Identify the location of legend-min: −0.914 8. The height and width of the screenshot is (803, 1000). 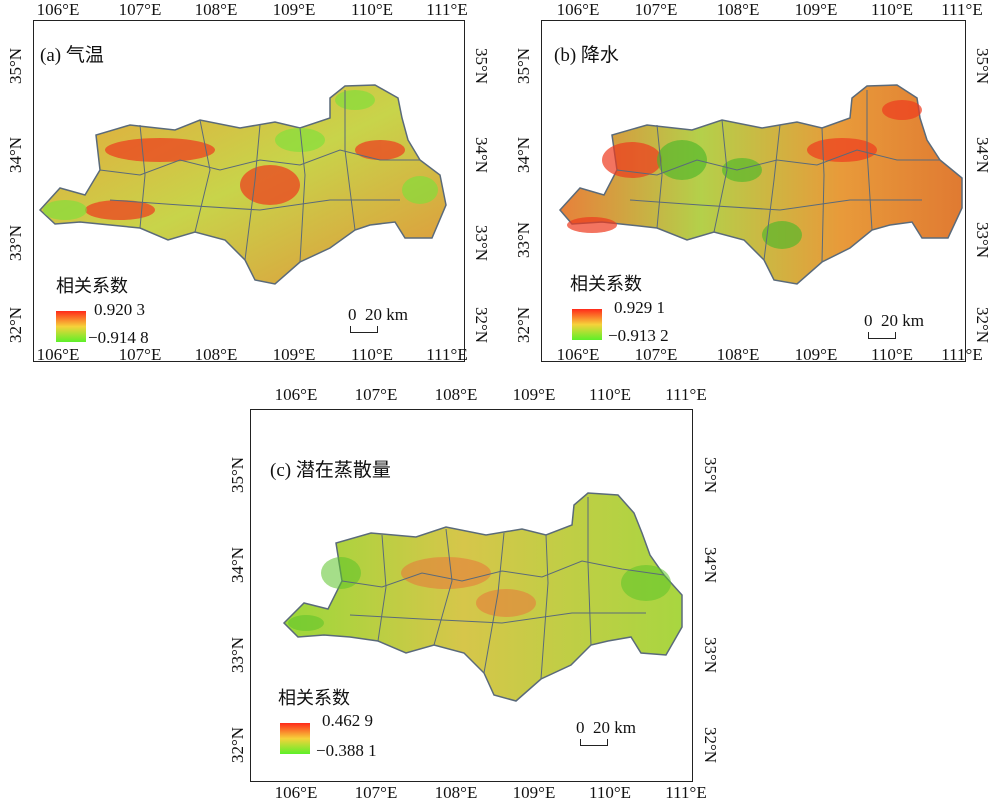
(118, 337).